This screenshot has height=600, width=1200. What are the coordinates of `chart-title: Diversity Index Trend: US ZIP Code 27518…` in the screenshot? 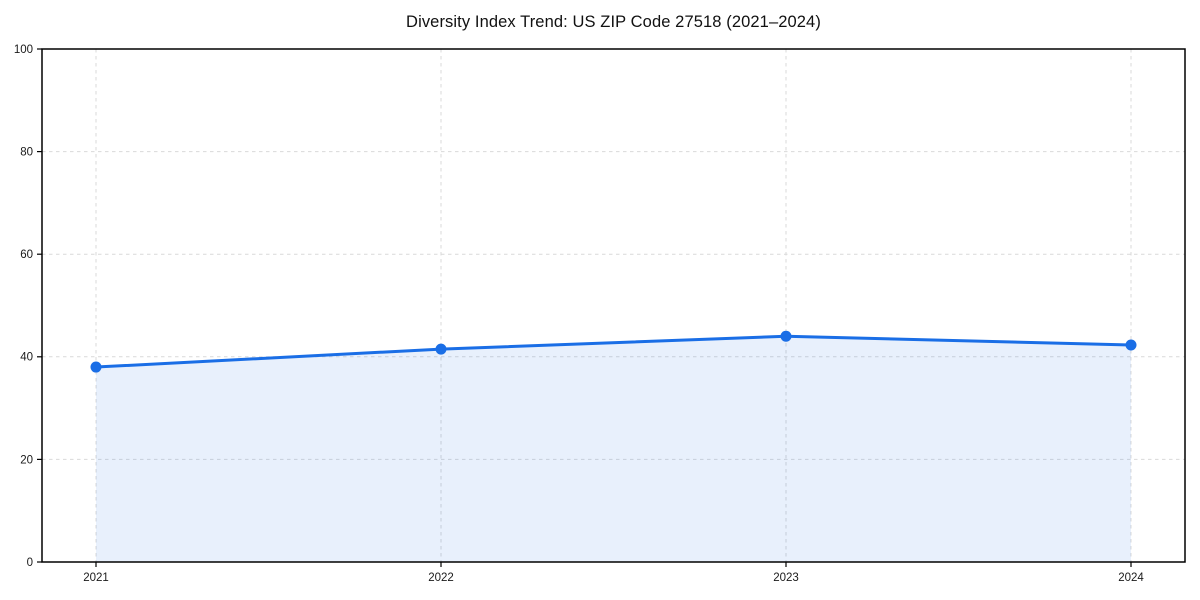 It's located at (613, 22).